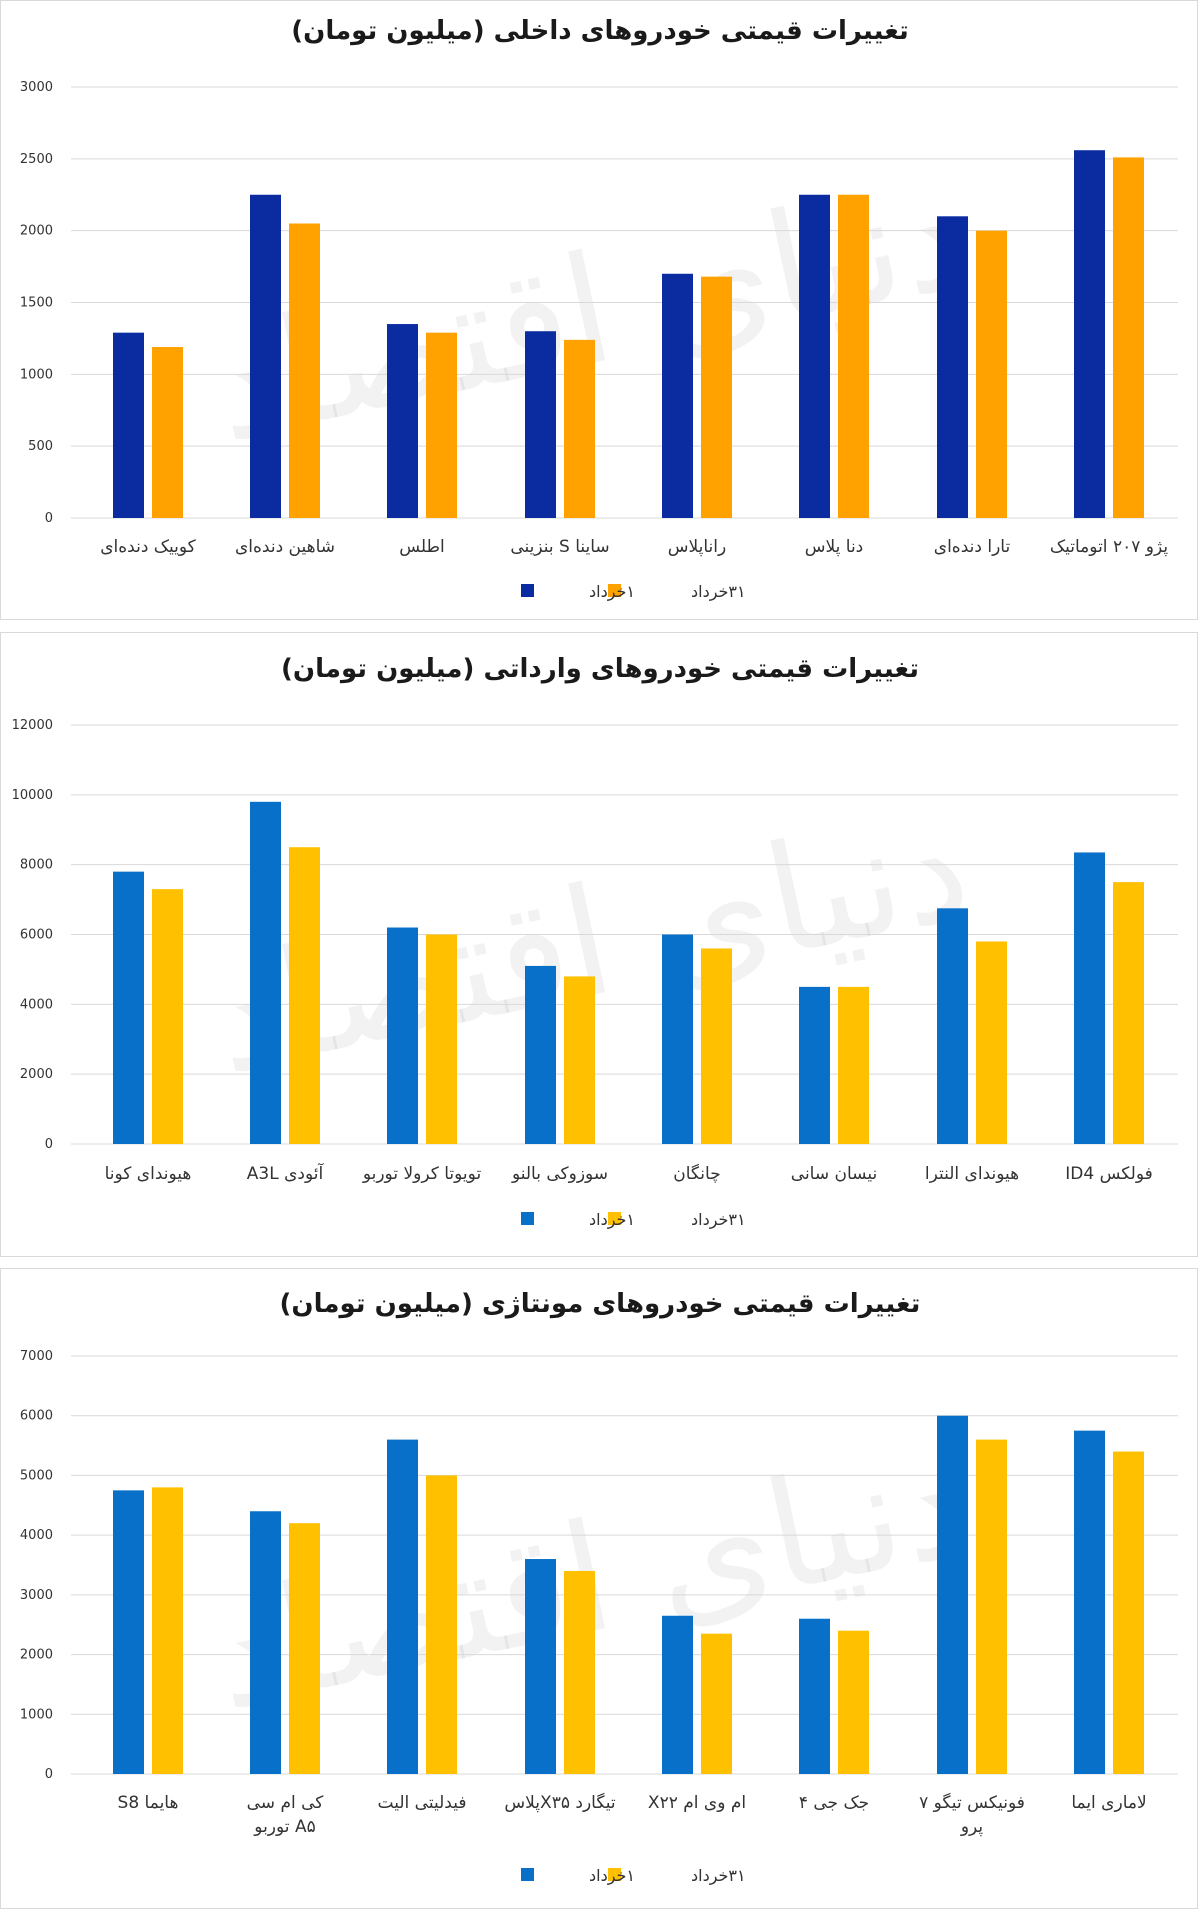 Image resolution: width=1200 pixels, height=1910 pixels. I want to click on y-tick-label: 1500, so click(36, 303).